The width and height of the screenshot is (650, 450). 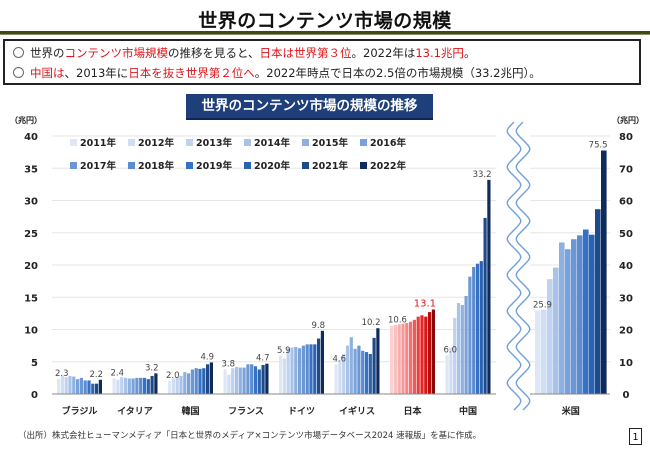 I want to click on y-tick-label-left: 10, so click(x=31, y=331).